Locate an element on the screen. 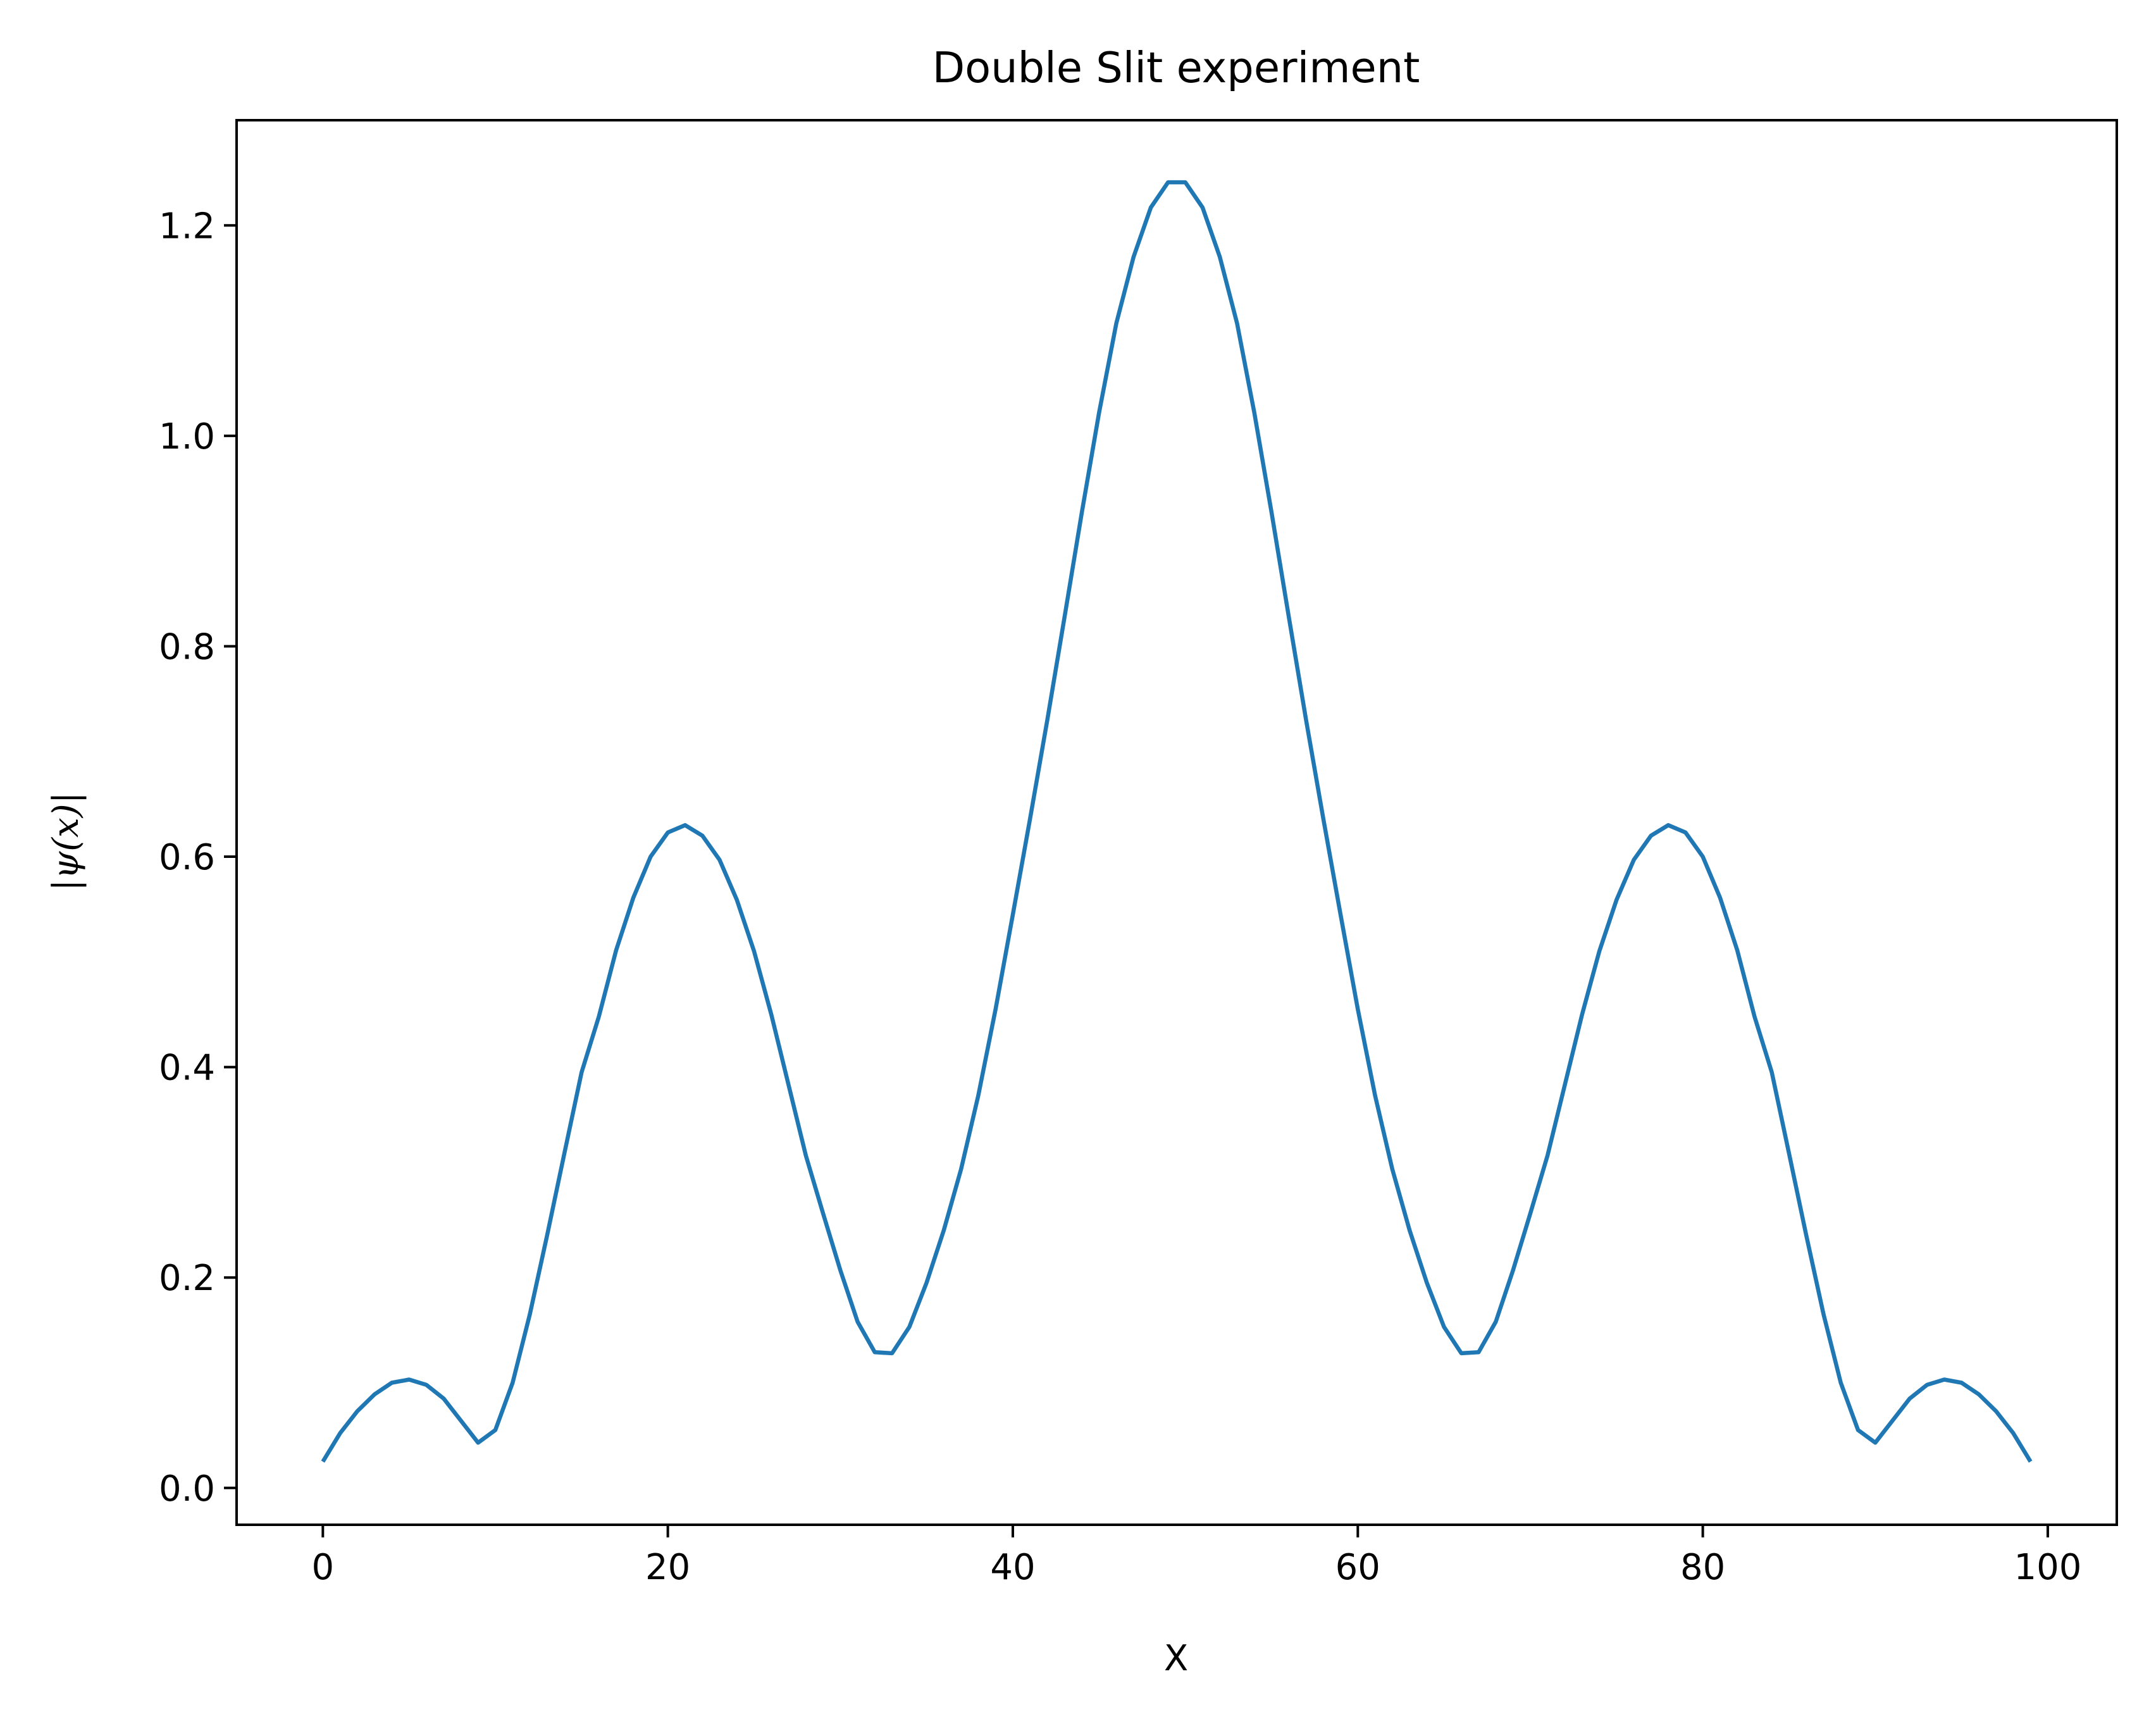  x-tick-label: 60 is located at coordinates (1357, 1567).